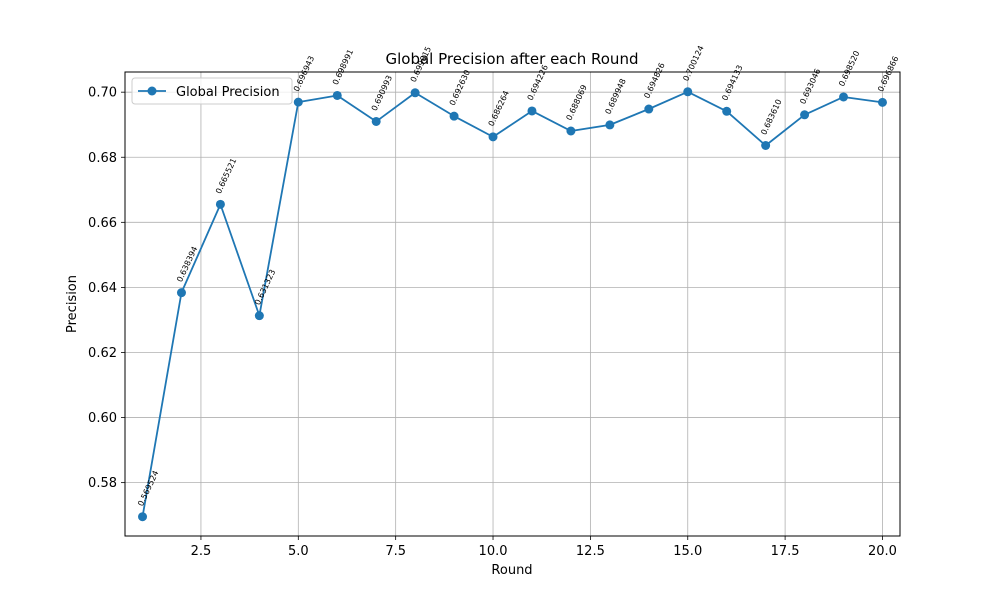 Image resolution: width=1000 pixels, height=600 pixels. Describe the element at coordinates (511, 570) in the screenshot. I see `x-axis-label: Round` at that location.